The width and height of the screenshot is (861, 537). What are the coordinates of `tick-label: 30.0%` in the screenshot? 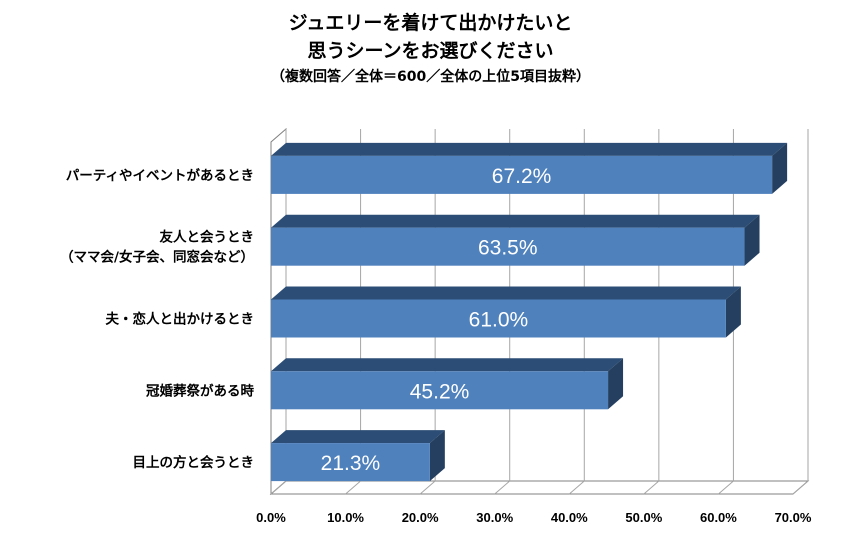 It's located at (494, 517).